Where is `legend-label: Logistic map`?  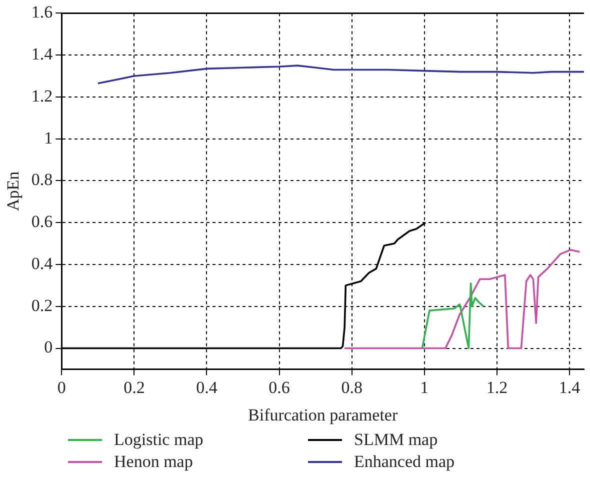 legend-label: Logistic map is located at coordinates (159, 440).